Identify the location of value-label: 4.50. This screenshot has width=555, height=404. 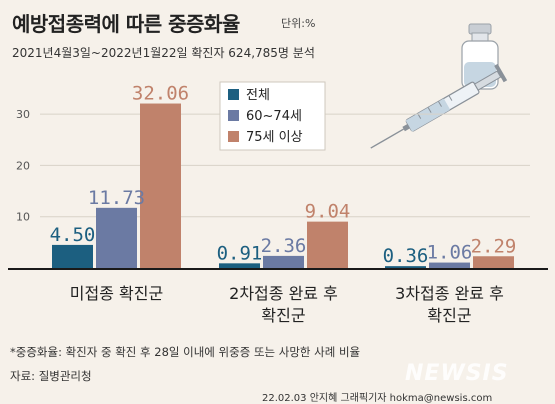
(73, 235).